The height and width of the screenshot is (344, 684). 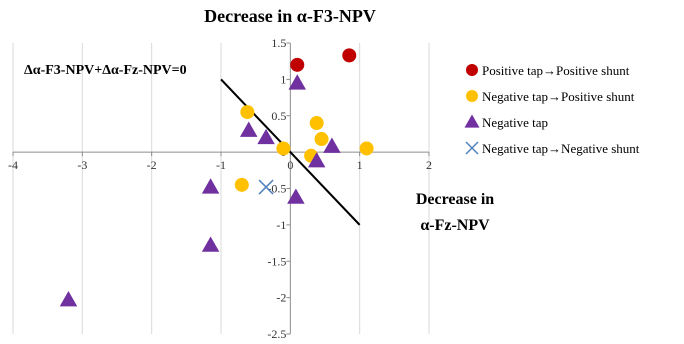 What do you see at coordinates (105, 70) in the screenshot?
I see `reference-line-label: Δα-F3-NPV+Δα-Fz-NPV=0` at bounding box center [105, 70].